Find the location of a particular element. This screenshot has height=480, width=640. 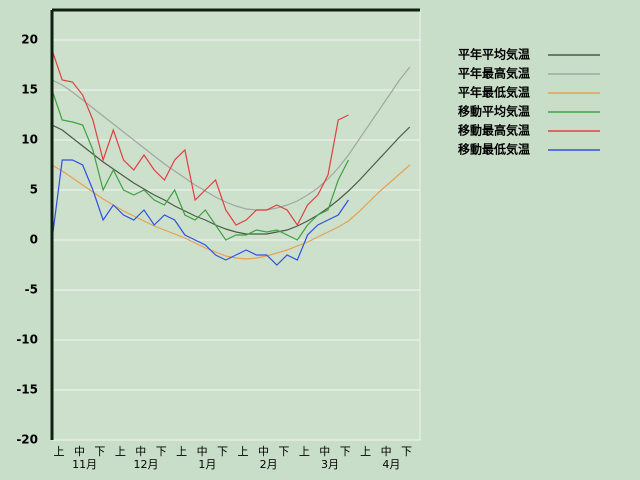

y-tick-label: -5 is located at coordinates (31, 290).